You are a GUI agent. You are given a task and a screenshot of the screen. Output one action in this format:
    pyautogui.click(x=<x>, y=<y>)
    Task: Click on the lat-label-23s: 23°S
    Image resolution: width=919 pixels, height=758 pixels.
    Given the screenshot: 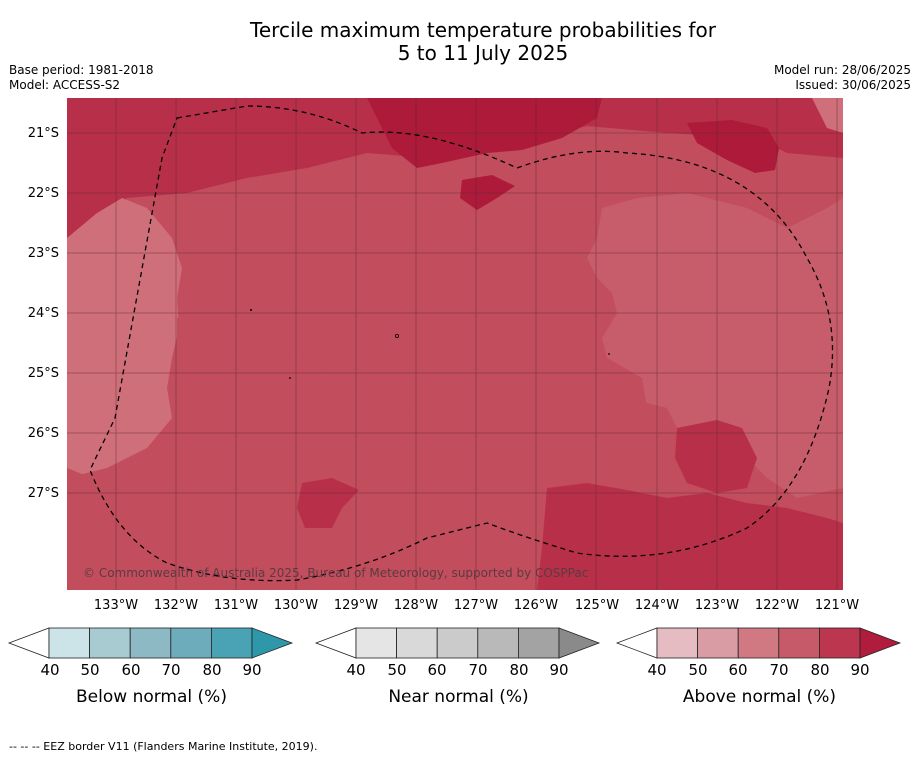 What is the action you would take?
    pyautogui.click(x=43, y=253)
    